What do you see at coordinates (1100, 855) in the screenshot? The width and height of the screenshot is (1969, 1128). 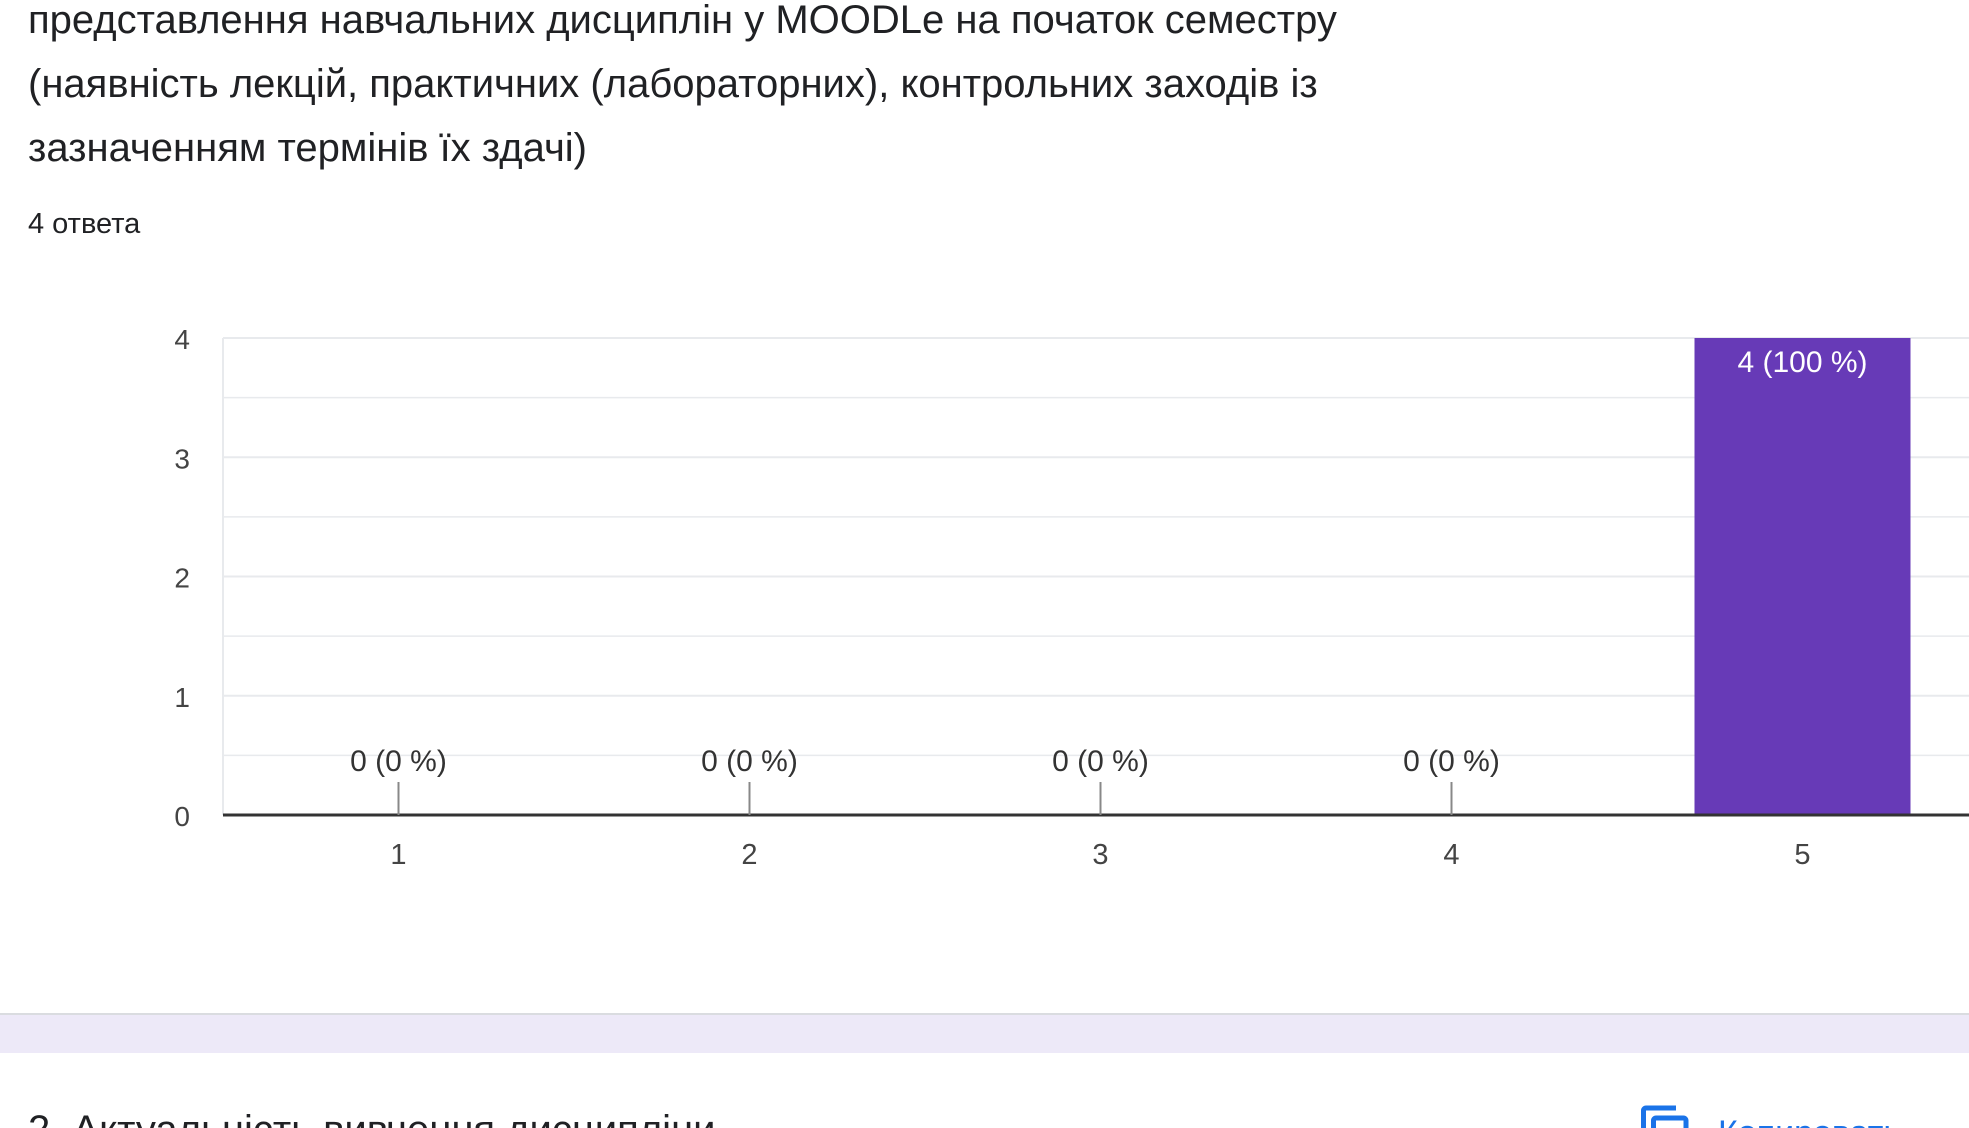 I see `x-tick-label: 3` at bounding box center [1100, 855].